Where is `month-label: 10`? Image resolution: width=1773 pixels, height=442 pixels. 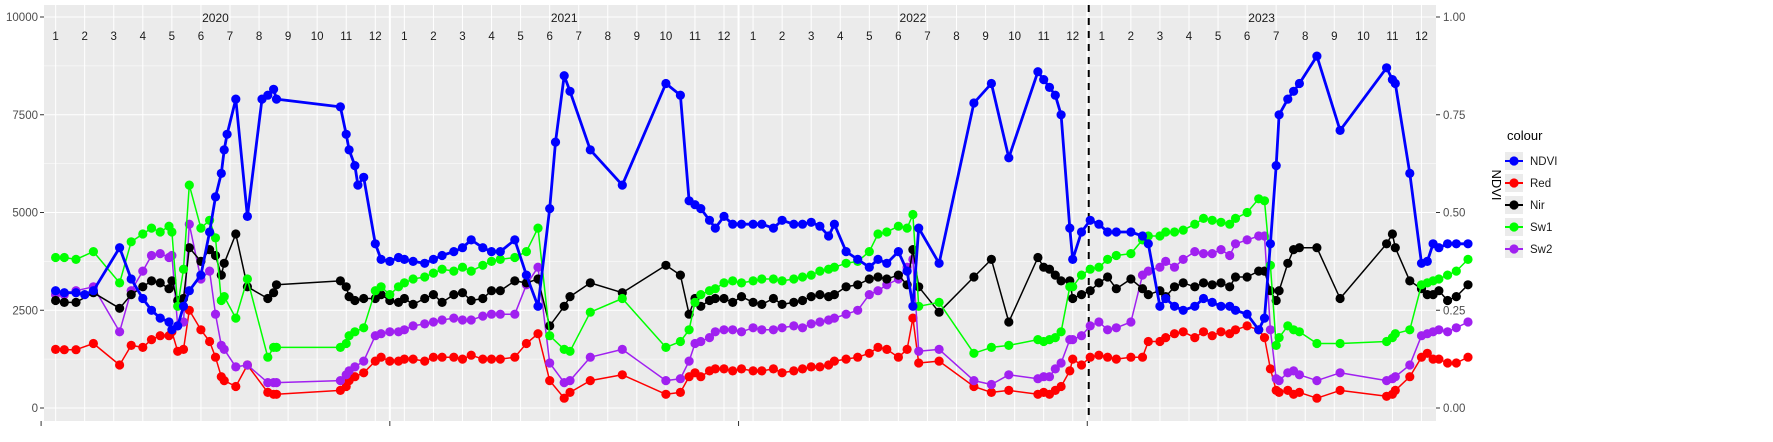
month-label: 10 is located at coordinates (1014, 37).